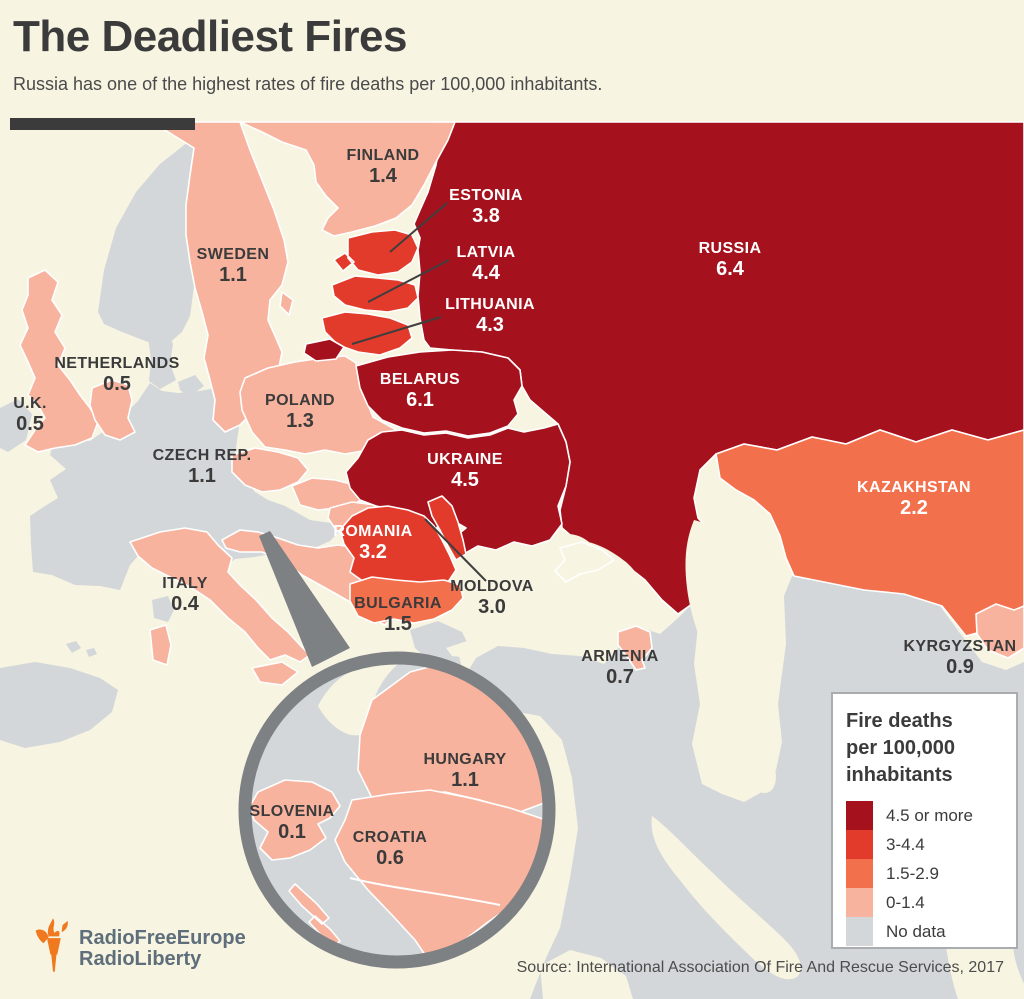 This screenshot has width=1024, height=999. What do you see at coordinates (286, 303) in the screenshot?
I see `region-gotland` at bounding box center [286, 303].